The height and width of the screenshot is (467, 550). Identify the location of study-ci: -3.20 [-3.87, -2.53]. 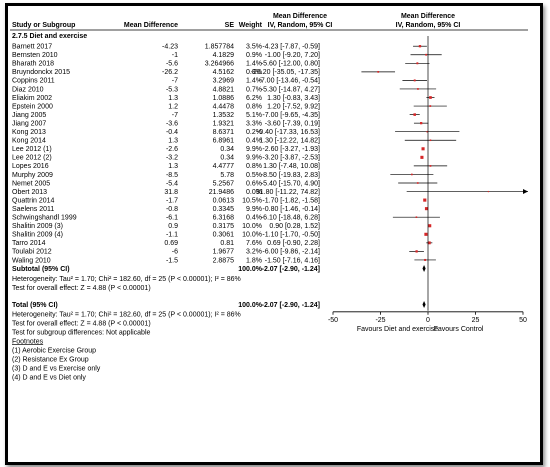
(291, 158).